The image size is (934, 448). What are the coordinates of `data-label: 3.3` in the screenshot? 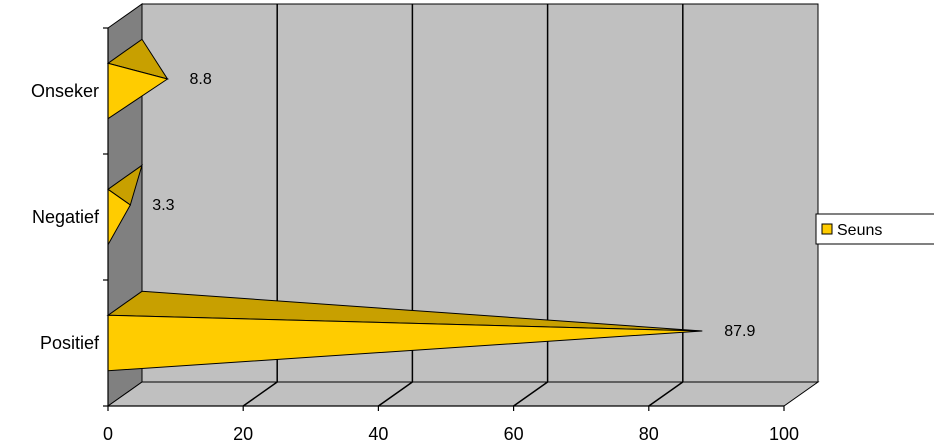 It's located at (163, 205).